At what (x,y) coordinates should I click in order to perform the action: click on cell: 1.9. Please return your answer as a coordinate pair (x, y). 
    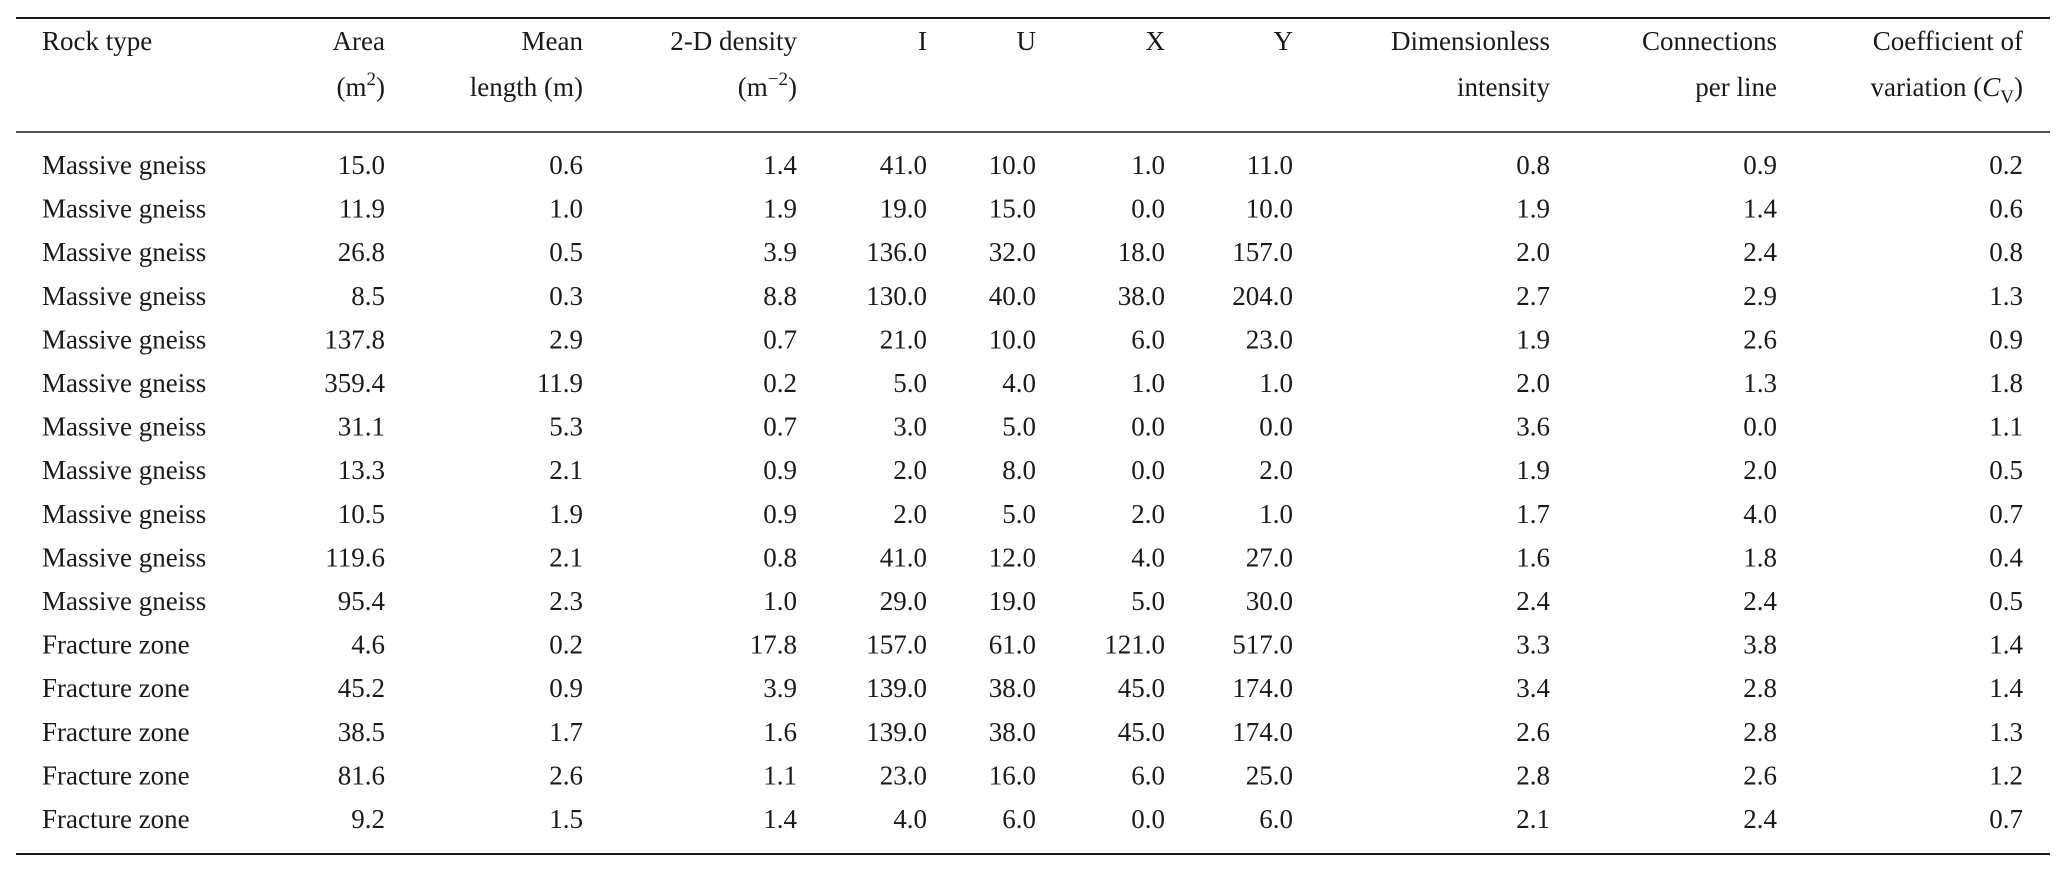
    Looking at the image, I should click on (780, 209).